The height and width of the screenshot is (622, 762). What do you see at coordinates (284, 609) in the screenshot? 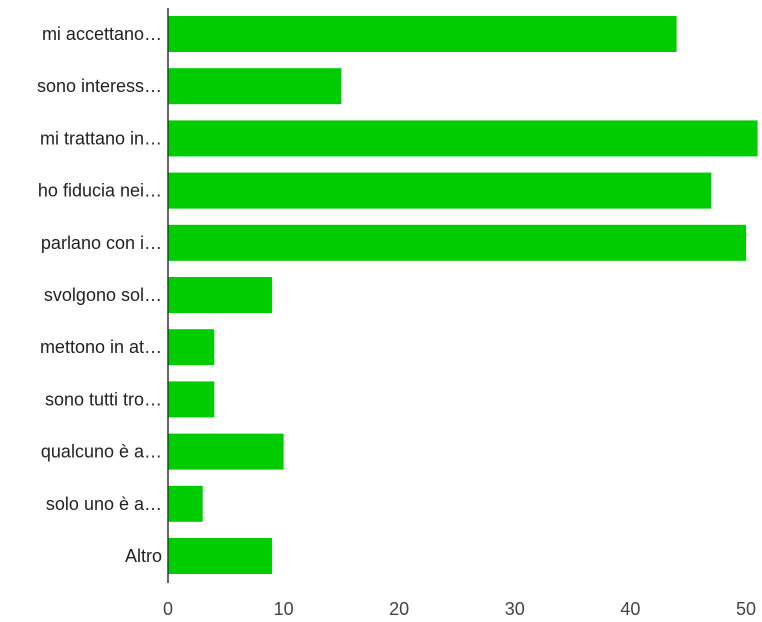
I see `x-tick-label-1: 10` at bounding box center [284, 609].